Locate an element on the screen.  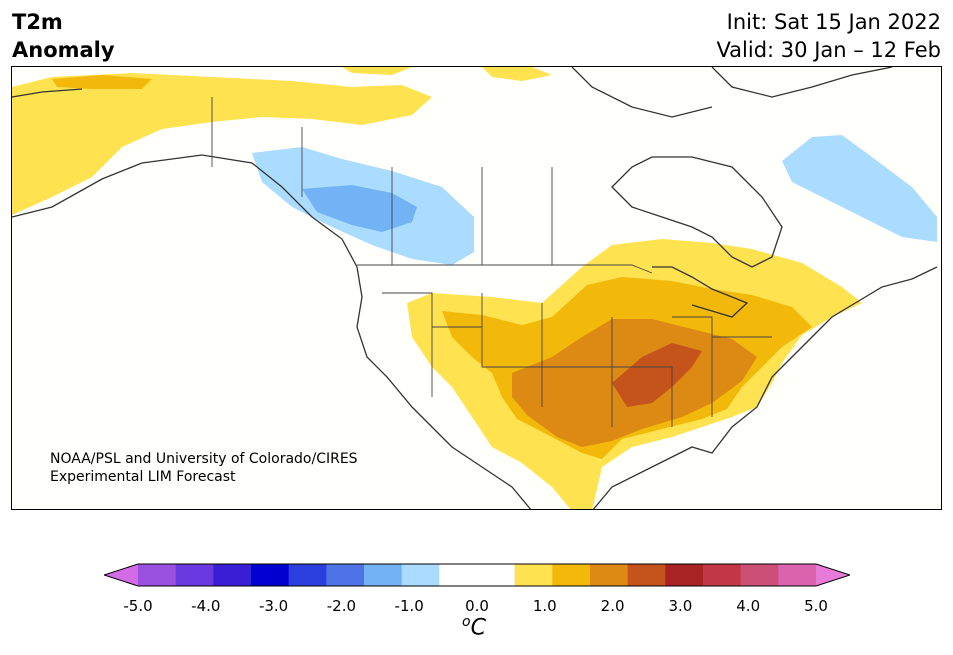
colorbar-tick-label: 1.0 is located at coordinates (544, 606).